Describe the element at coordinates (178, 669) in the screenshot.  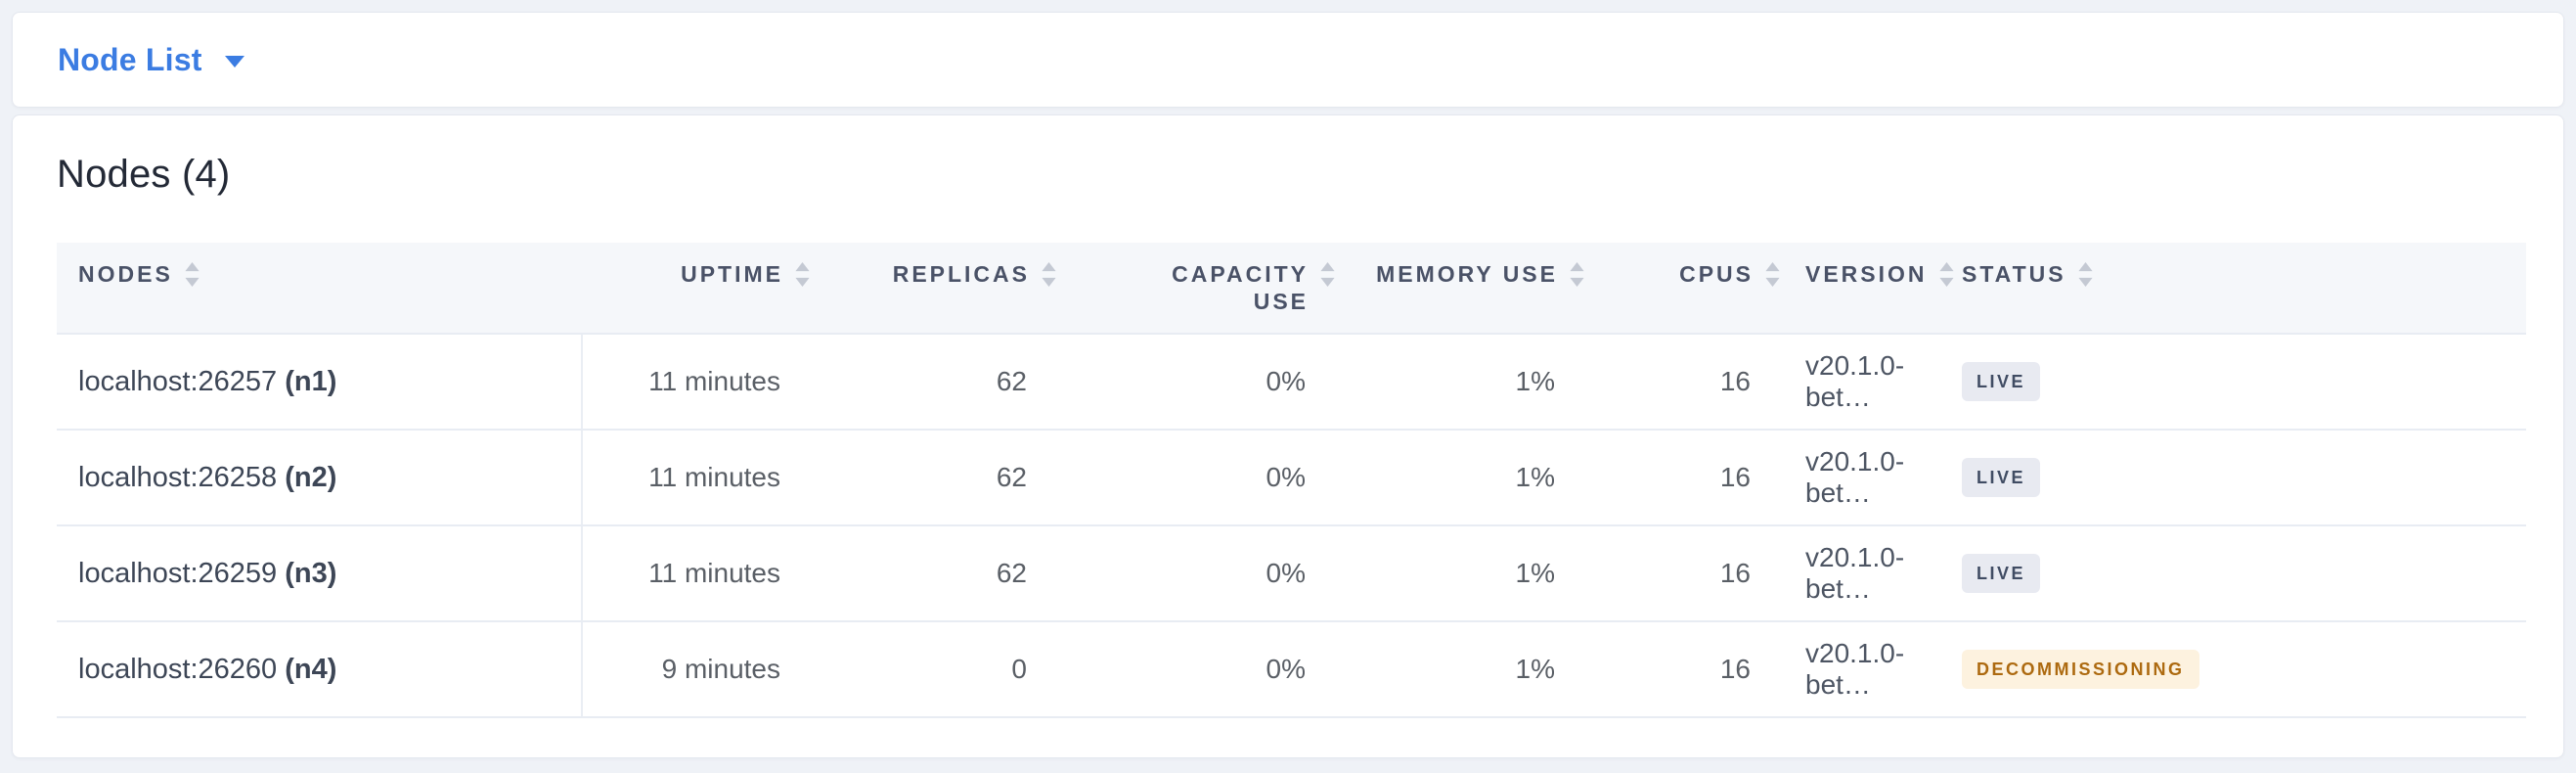
I see `node-address: localhost:26260` at that location.